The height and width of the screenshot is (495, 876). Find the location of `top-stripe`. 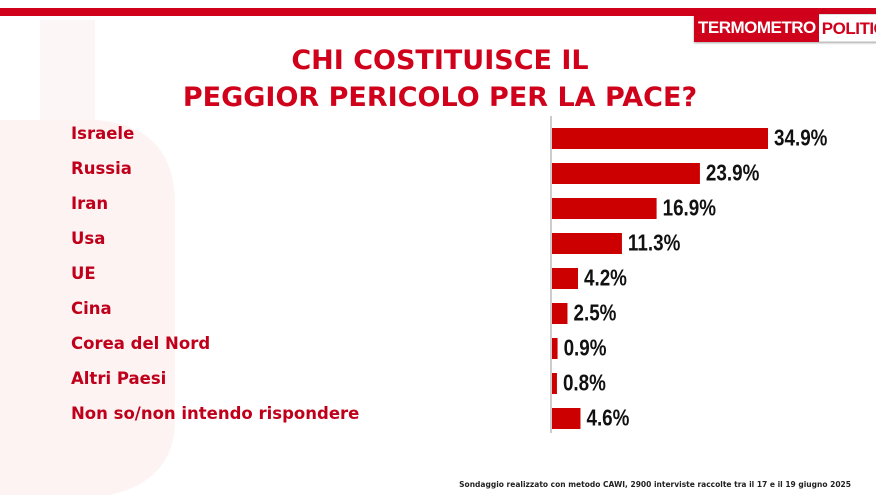

top-stripe is located at coordinates (438, 12).